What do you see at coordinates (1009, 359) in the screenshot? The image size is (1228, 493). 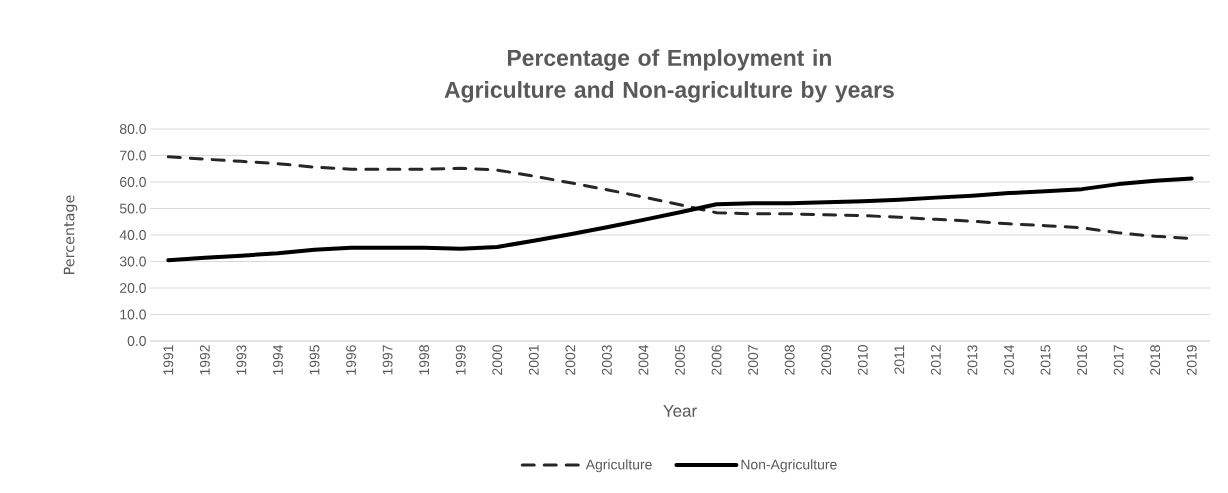 I see `x-tick-label: 2014` at bounding box center [1009, 359].